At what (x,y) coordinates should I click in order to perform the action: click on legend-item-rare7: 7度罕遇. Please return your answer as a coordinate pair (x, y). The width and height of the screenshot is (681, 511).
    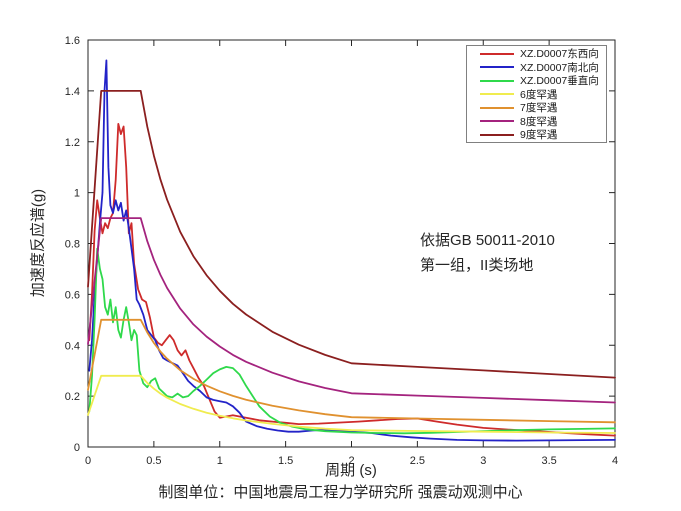
    Looking at the image, I should click on (536, 108).